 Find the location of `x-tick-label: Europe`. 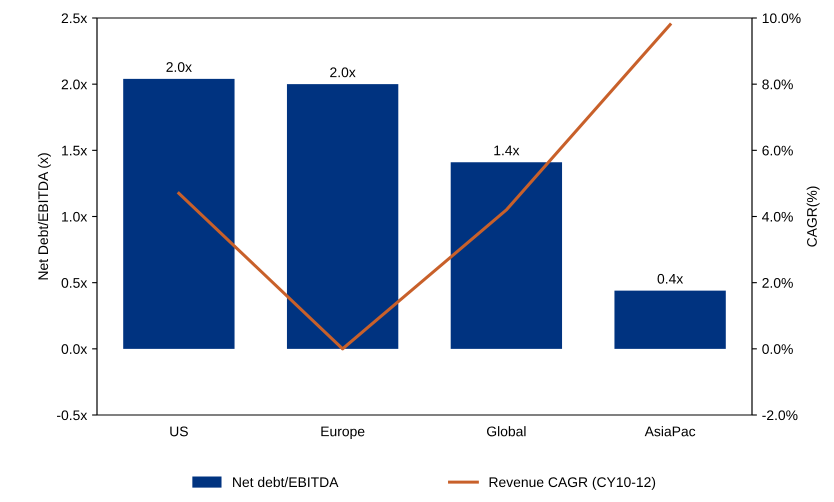

x-tick-label: Europe is located at coordinates (342, 433).